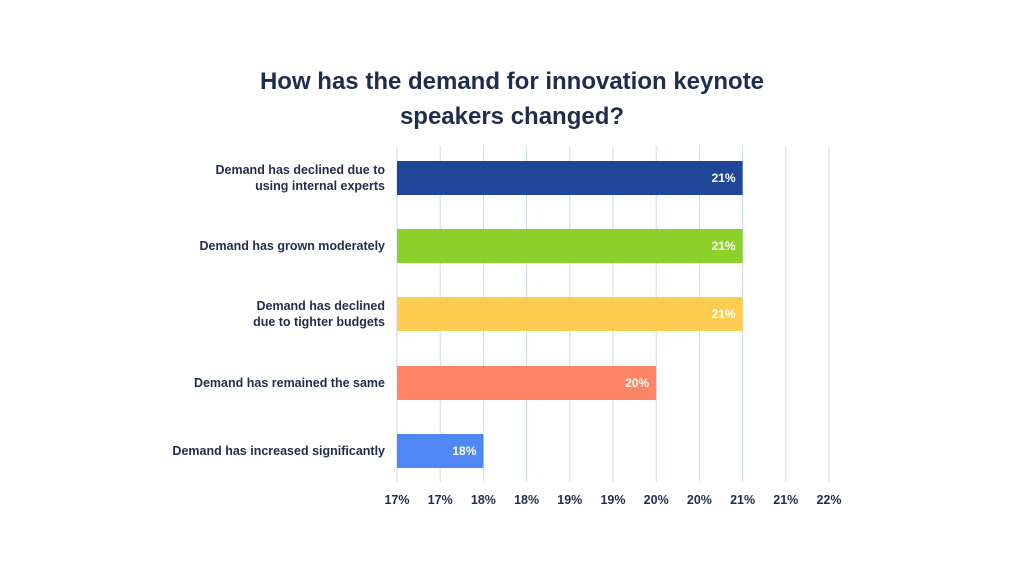 The height and width of the screenshot is (576, 1024). Describe the element at coordinates (512, 116) in the screenshot. I see `chart-title-line-2: speakers changed?` at that location.